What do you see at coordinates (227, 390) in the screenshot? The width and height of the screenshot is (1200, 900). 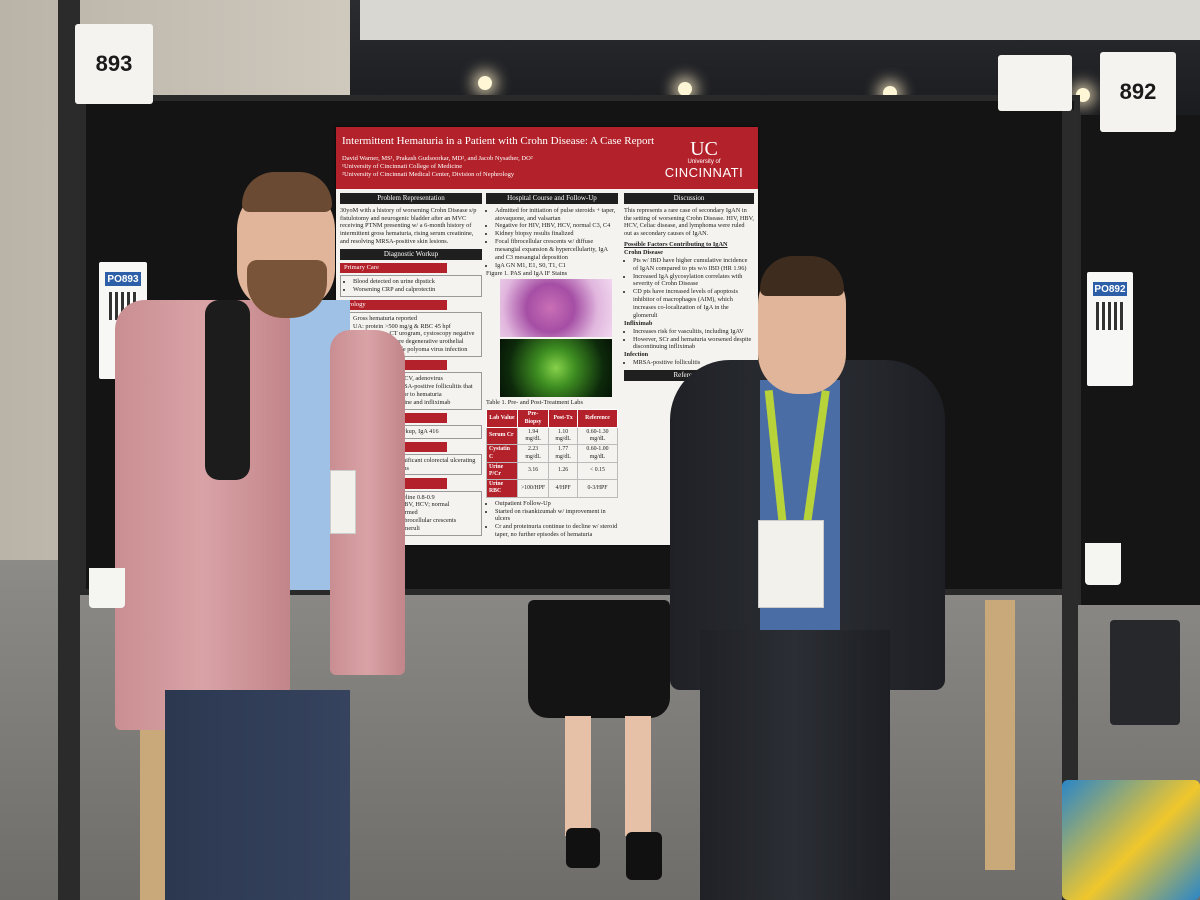 I see `backpack-strap` at bounding box center [227, 390].